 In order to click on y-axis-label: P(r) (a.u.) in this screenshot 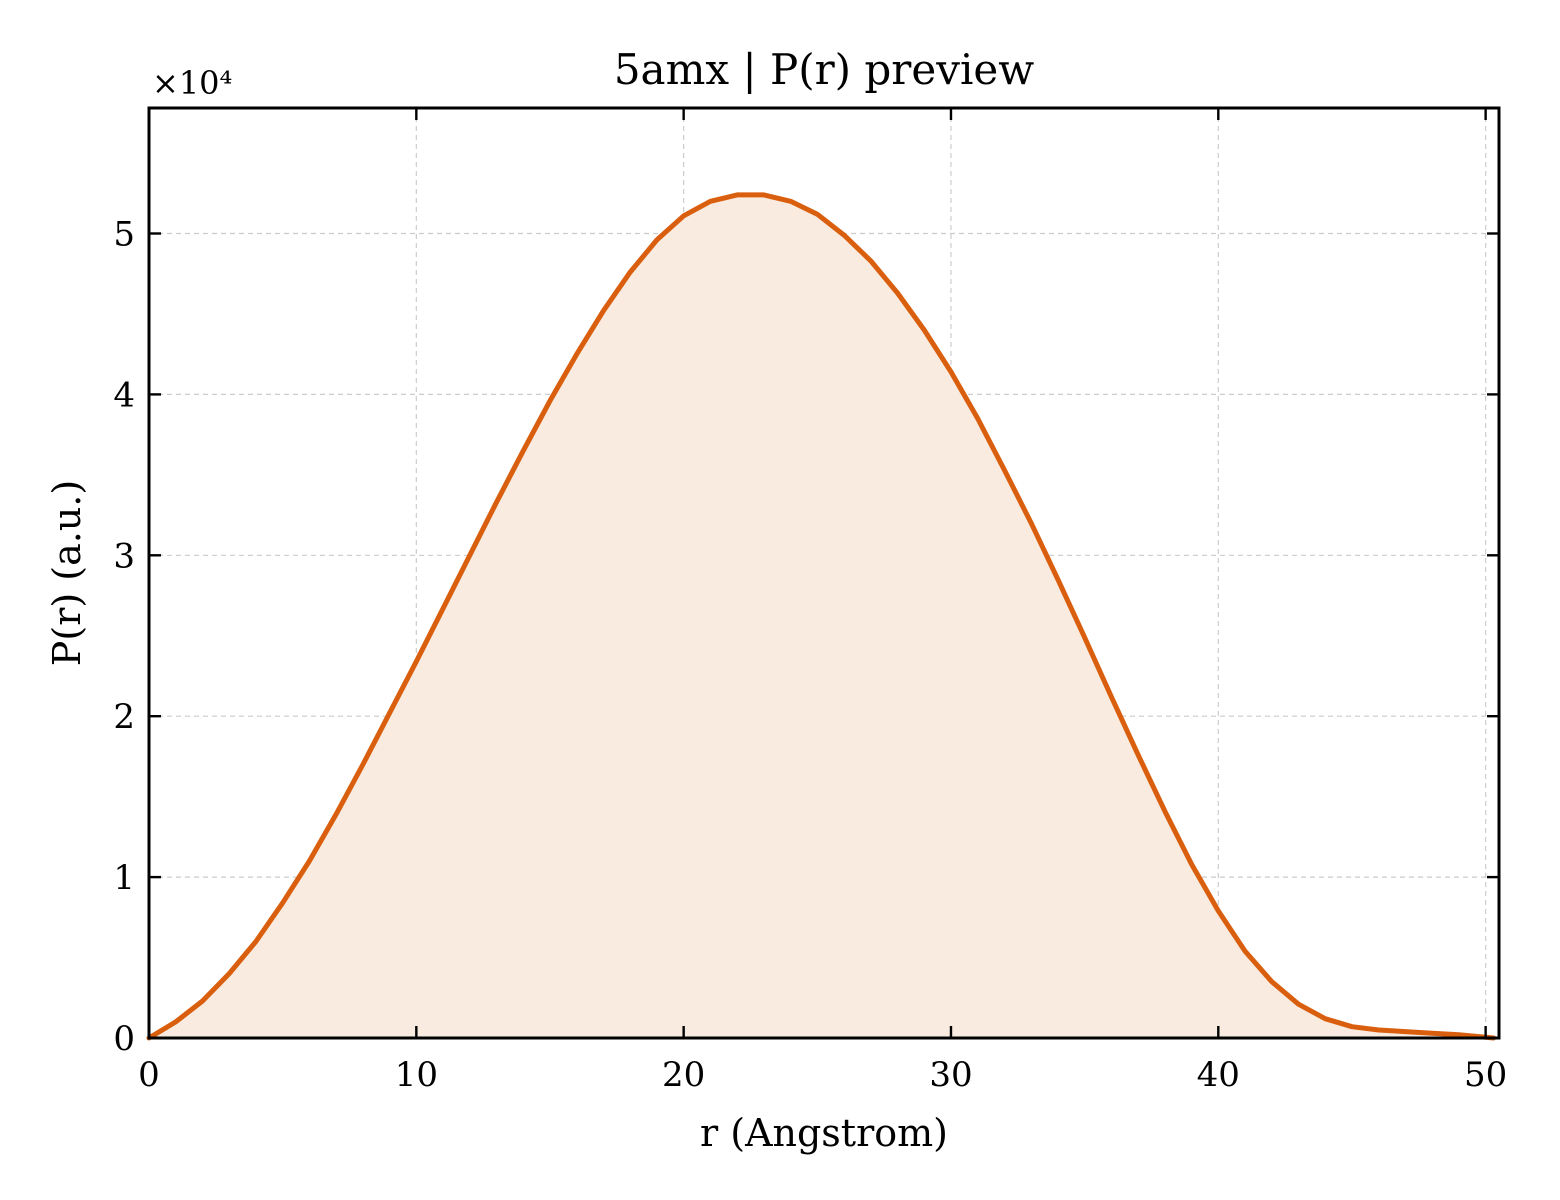, I will do `click(67, 573)`.